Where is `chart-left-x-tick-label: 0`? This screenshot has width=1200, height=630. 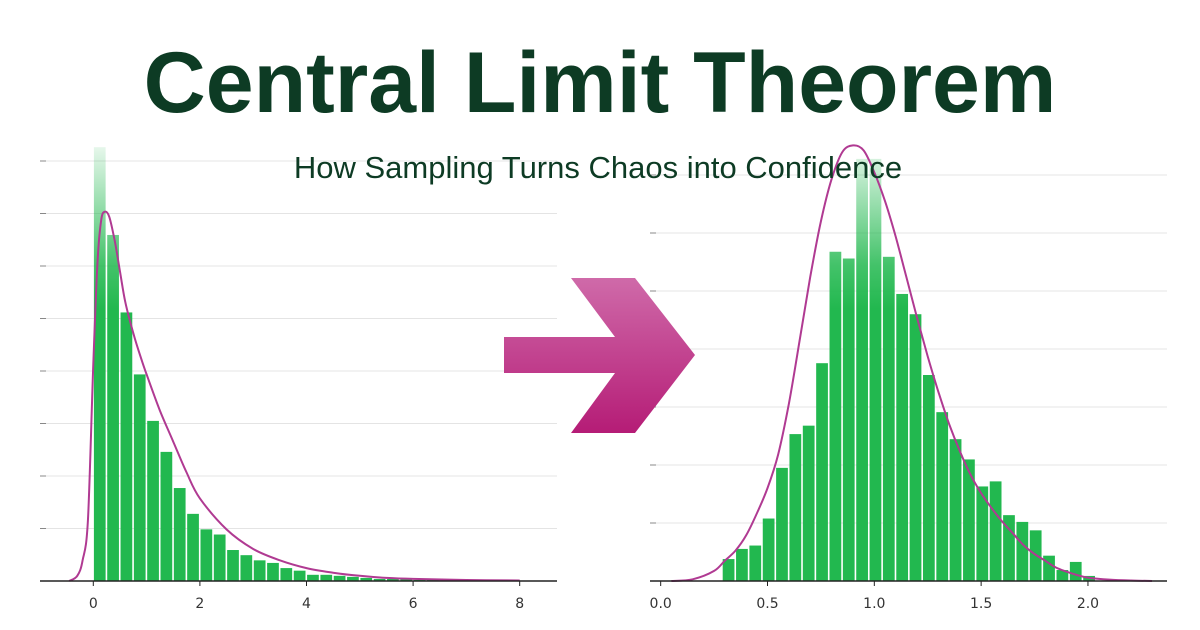
chart-left-x-tick-label: 0 is located at coordinates (93, 604).